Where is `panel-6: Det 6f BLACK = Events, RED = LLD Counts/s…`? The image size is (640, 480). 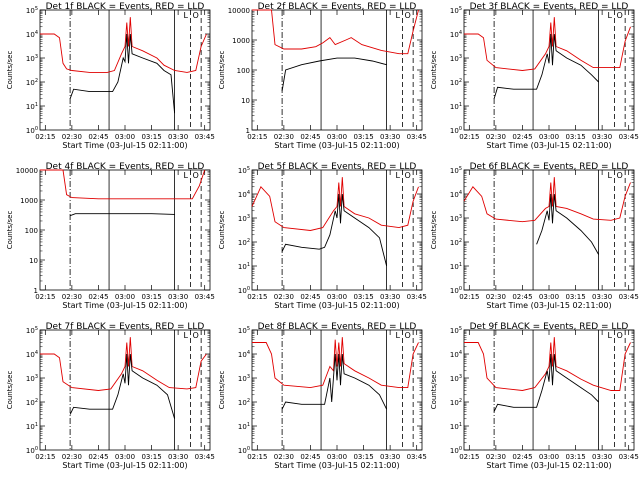 panel-6: Det 6f BLACK = Events, RED = LLD Counts/s… is located at coordinates (534, 236).